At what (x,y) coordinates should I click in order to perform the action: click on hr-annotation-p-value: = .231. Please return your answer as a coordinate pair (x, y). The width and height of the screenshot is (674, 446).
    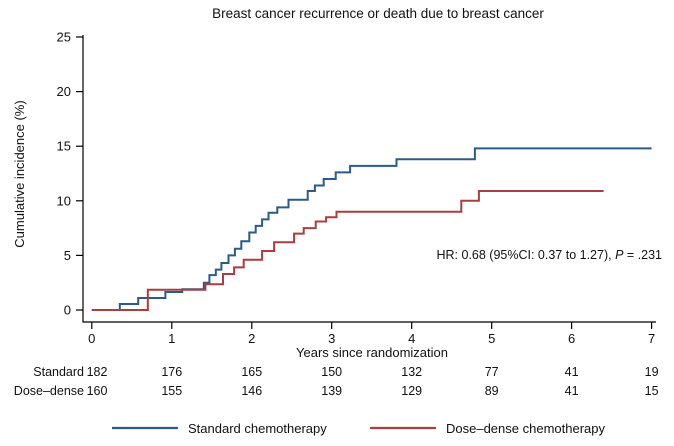
    Looking at the image, I should click on (642, 255).